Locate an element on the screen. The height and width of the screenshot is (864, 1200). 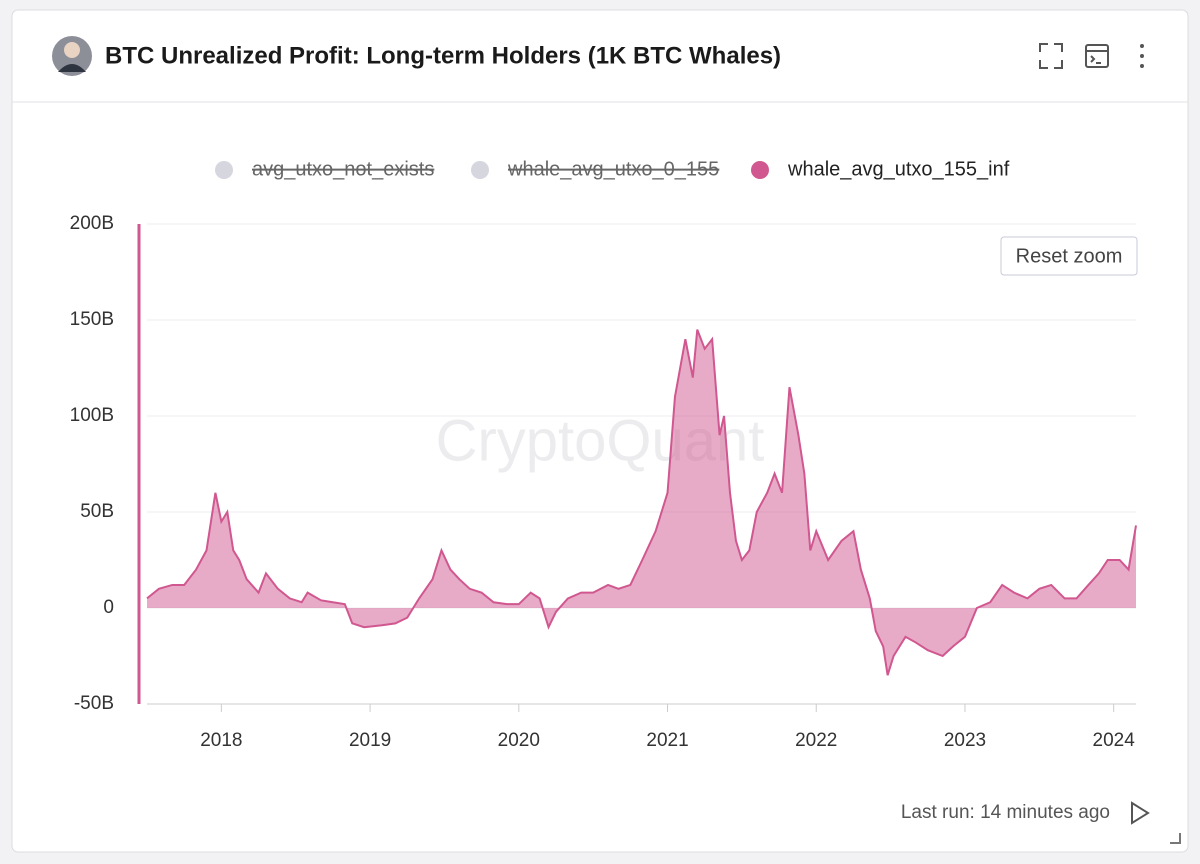
x-tick-label: 2023 is located at coordinates (965, 740).